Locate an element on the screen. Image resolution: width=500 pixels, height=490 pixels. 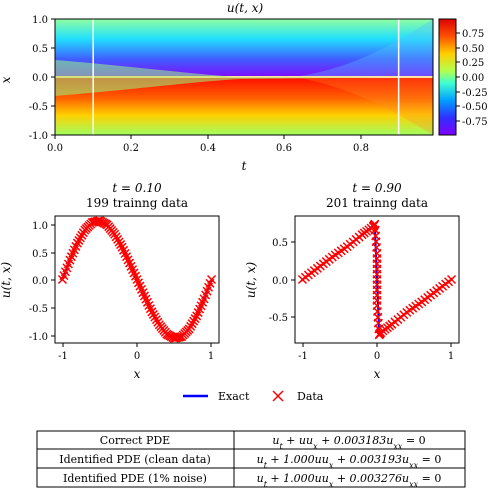
heatmap-title: u(t, x) is located at coordinates (245, 8).